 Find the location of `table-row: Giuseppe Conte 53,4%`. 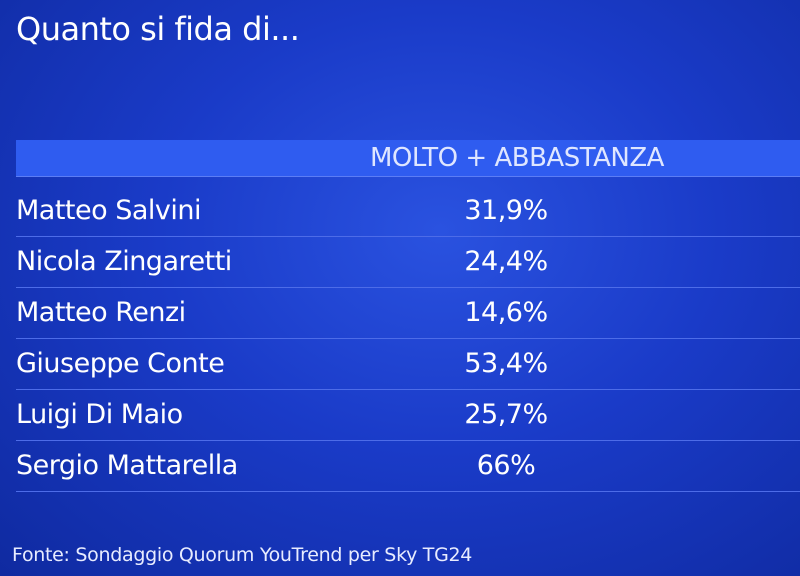

table-row: Giuseppe Conte 53,4% is located at coordinates (408, 364).